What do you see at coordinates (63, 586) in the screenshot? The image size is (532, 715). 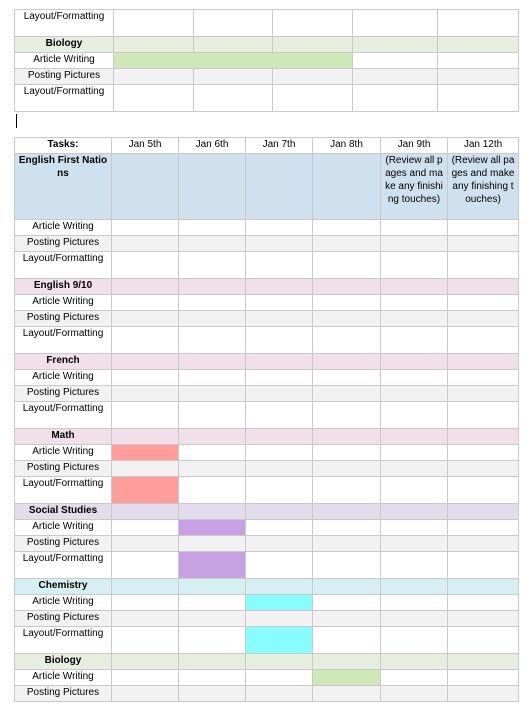 I see `subject-label: Chemistry` at bounding box center [63, 586].